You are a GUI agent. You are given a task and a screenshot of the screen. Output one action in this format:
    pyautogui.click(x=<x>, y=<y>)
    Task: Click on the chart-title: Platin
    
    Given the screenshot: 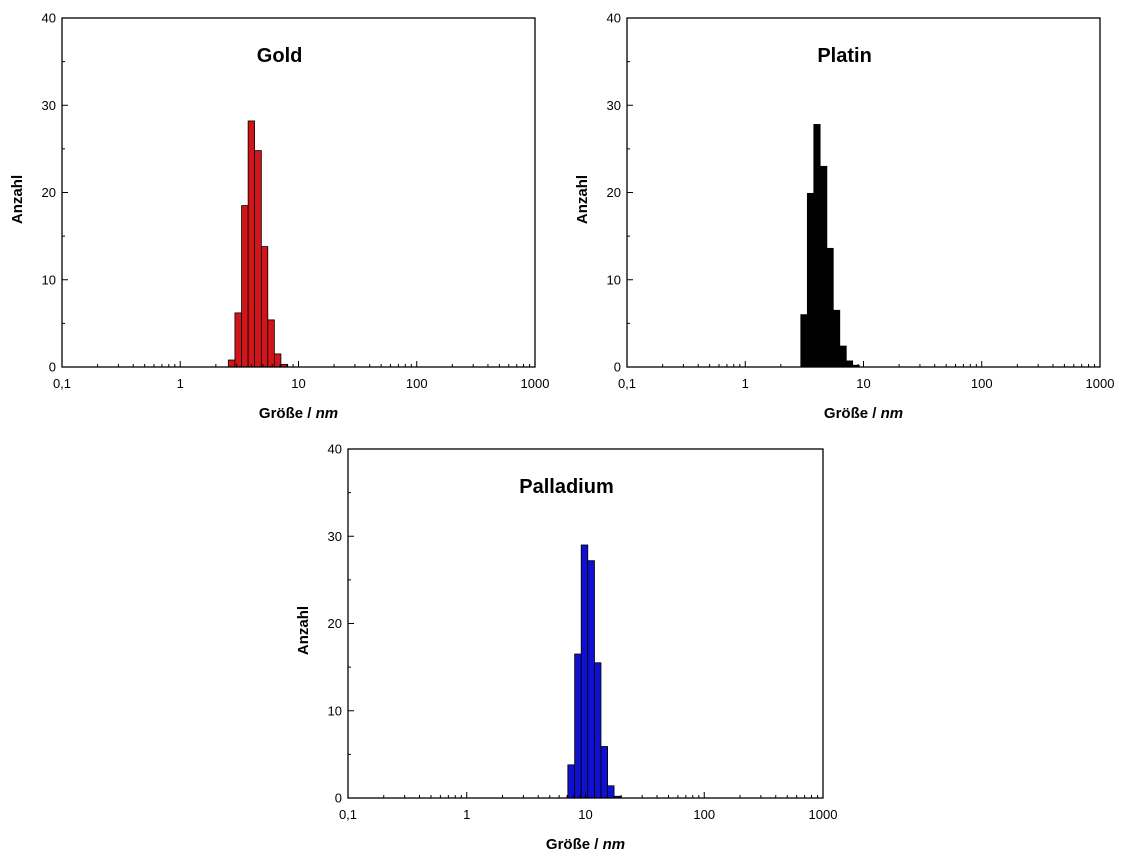 What is the action you would take?
    pyautogui.click(x=844, y=56)
    